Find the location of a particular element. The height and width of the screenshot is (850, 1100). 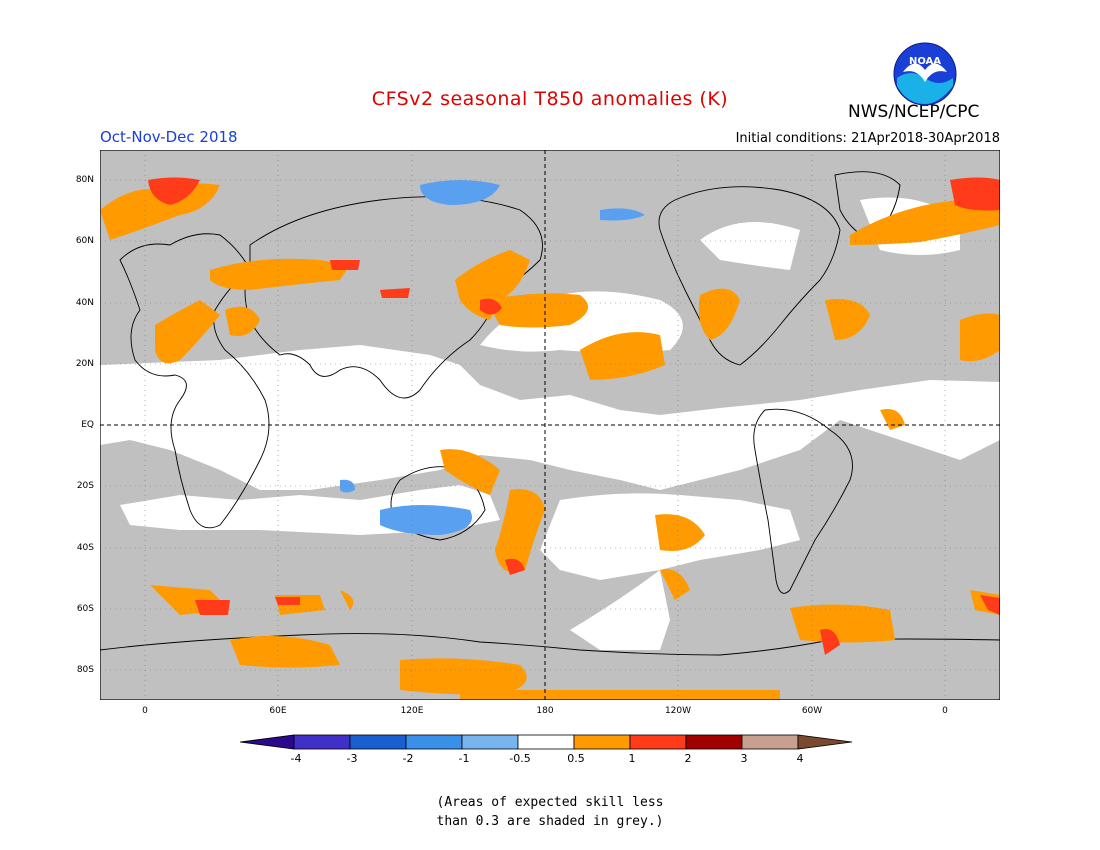

legend-label: 2 is located at coordinates (688, 758).